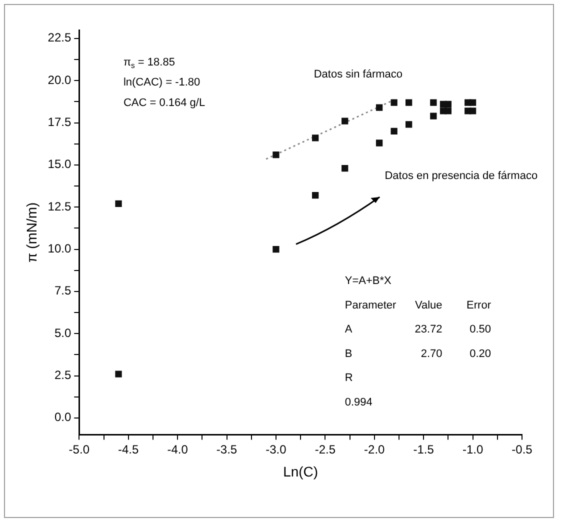  Describe the element at coordinates (479, 305) in the screenshot. I see `annotation: Error` at that location.